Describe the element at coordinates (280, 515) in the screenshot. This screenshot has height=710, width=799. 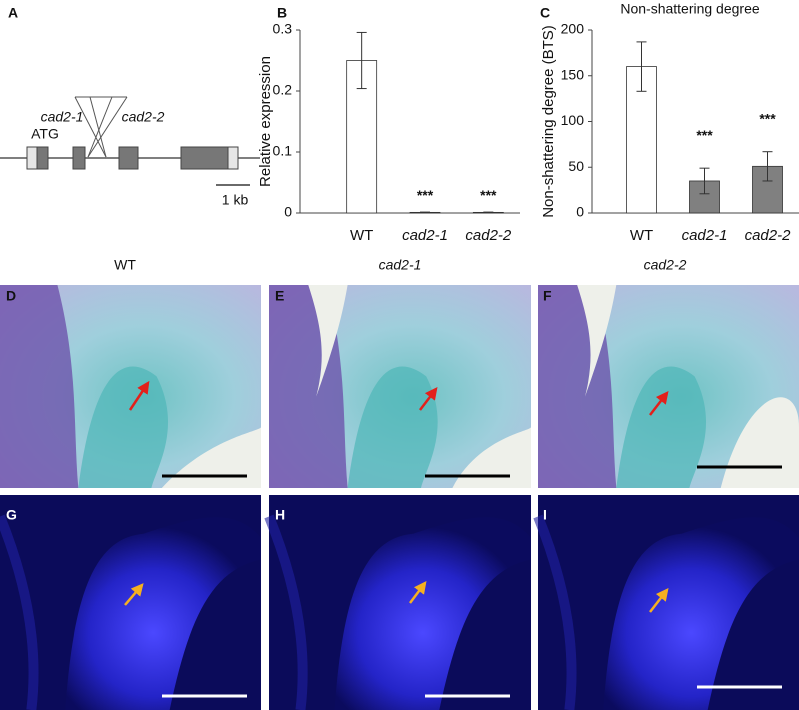
I see `panel-label: H` at that location.